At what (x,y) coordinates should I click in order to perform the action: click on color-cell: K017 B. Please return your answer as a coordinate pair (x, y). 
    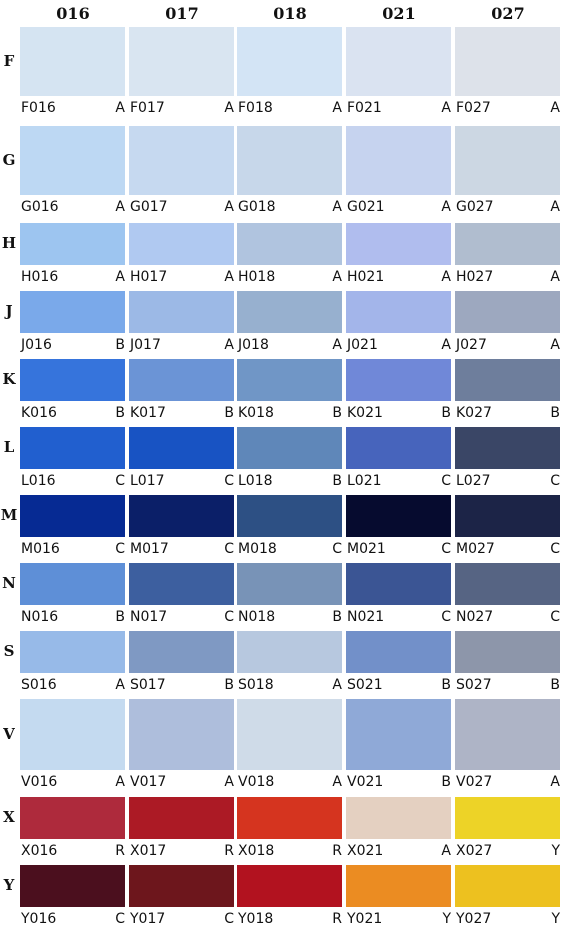
    Looking at the image, I should click on (181, 391).